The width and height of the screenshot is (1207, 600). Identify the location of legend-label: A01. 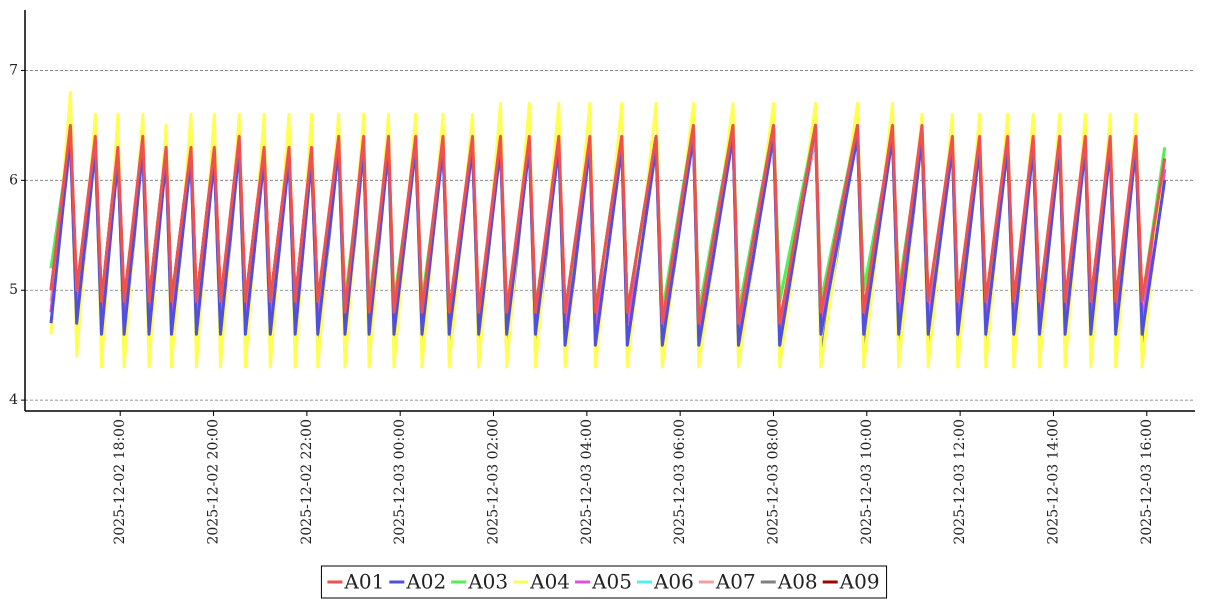
(363, 582).